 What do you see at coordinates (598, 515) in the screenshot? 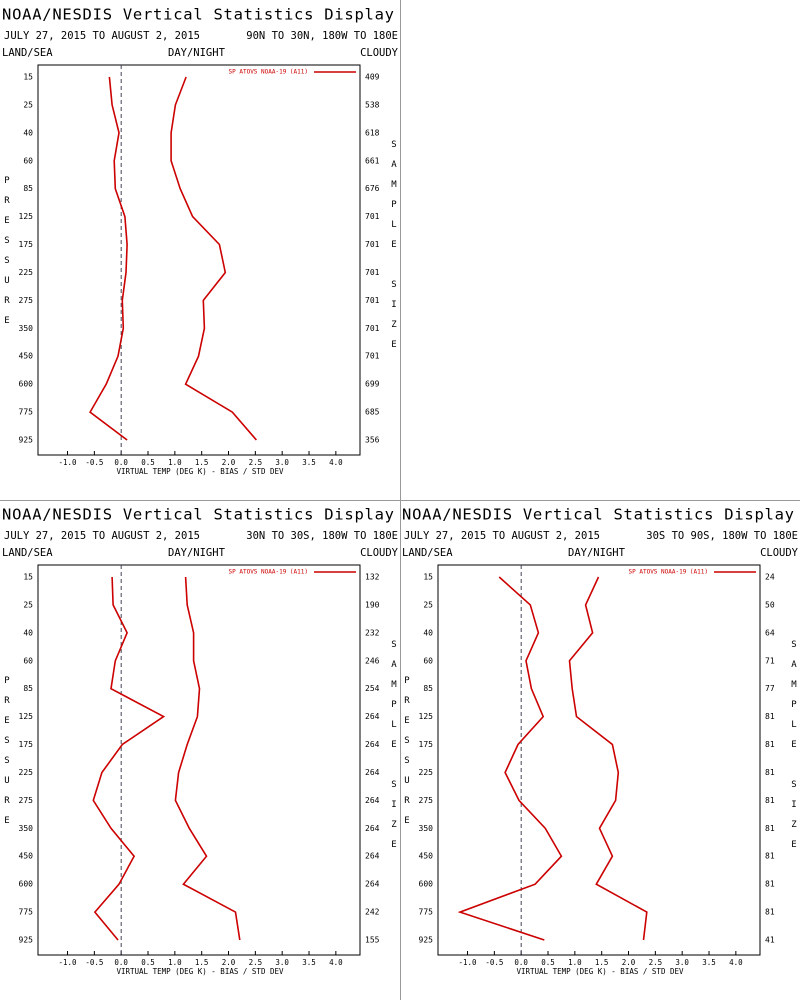
I see `chart-title: NOAA/NESDIS Vertical Statistics Display` at bounding box center [598, 515].